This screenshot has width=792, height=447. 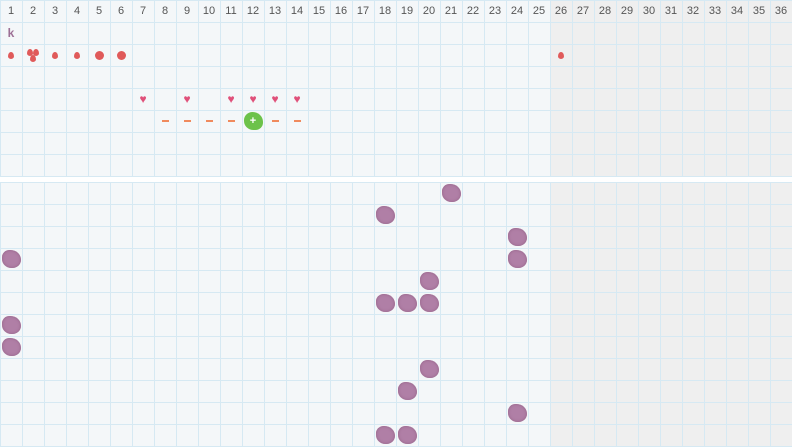 What do you see at coordinates (649, 11) in the screenshot?
I see `column-header: 30` at bounding box center [649, 11].